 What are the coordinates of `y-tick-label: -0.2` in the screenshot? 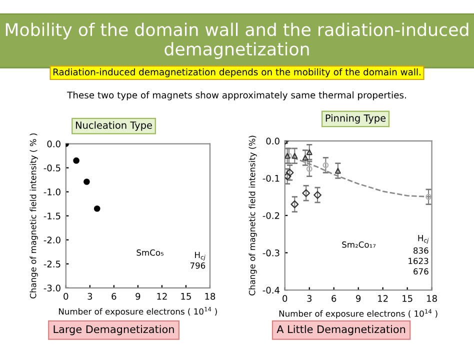 It's located at (271, 216).